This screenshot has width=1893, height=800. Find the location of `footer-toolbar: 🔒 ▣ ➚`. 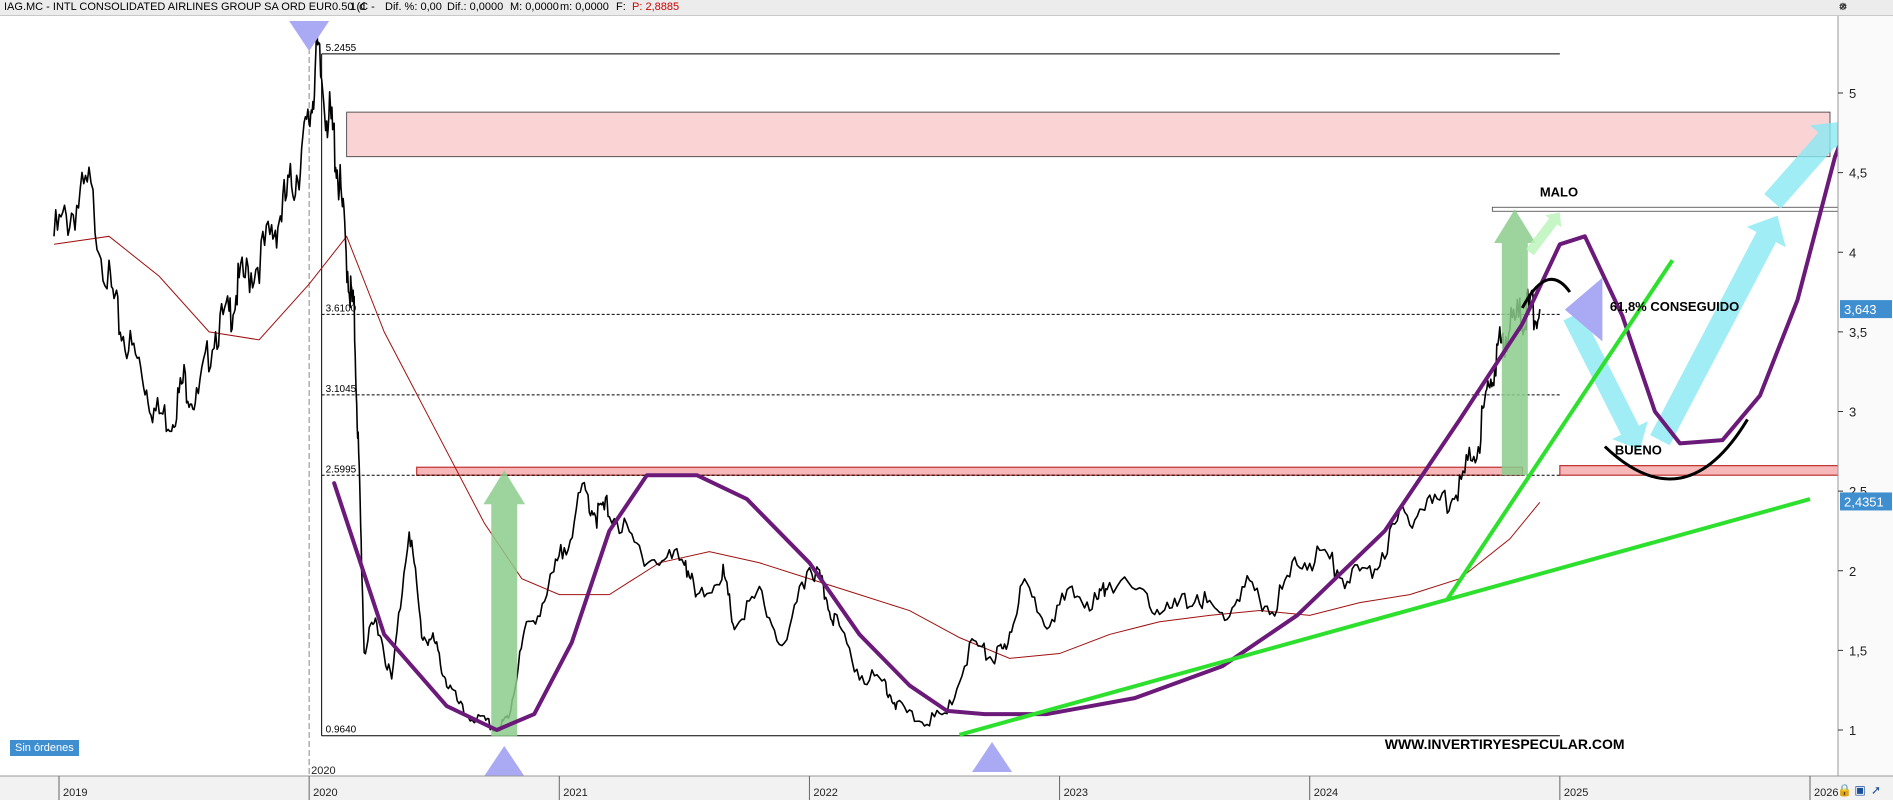

footer-toolbar: 🔒 ▣ ➚ is located at coordinates (1861, 789).